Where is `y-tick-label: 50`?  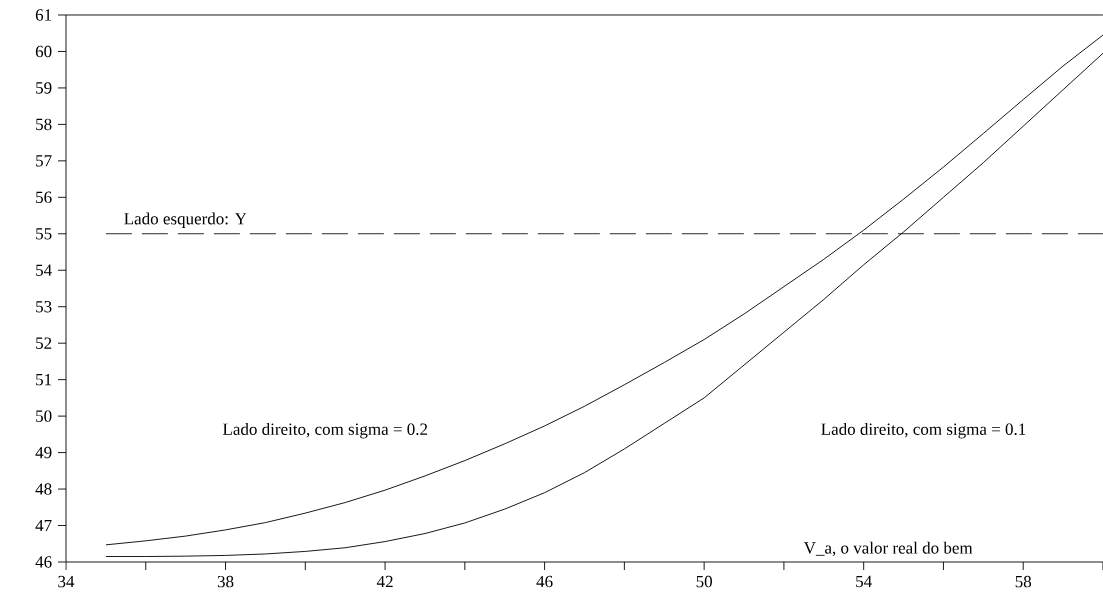 y-tick-label: 50 is located at coordinates (44, 416).